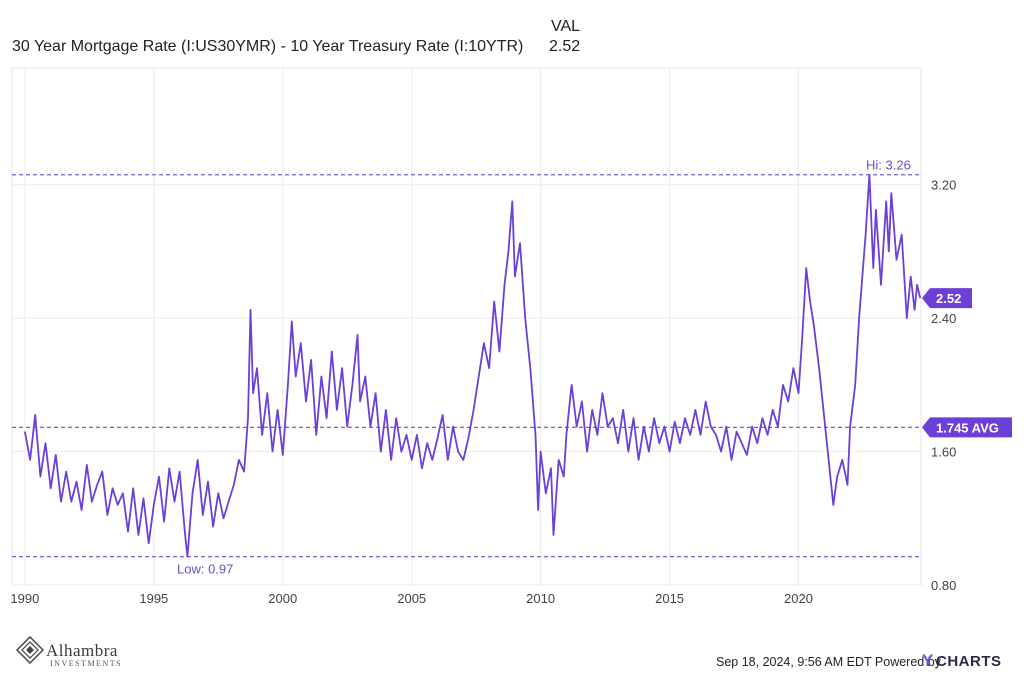 The height and width of the screenshot is (678, 1024). I want to click on x-tick-label: 2020, so click(798, 598).